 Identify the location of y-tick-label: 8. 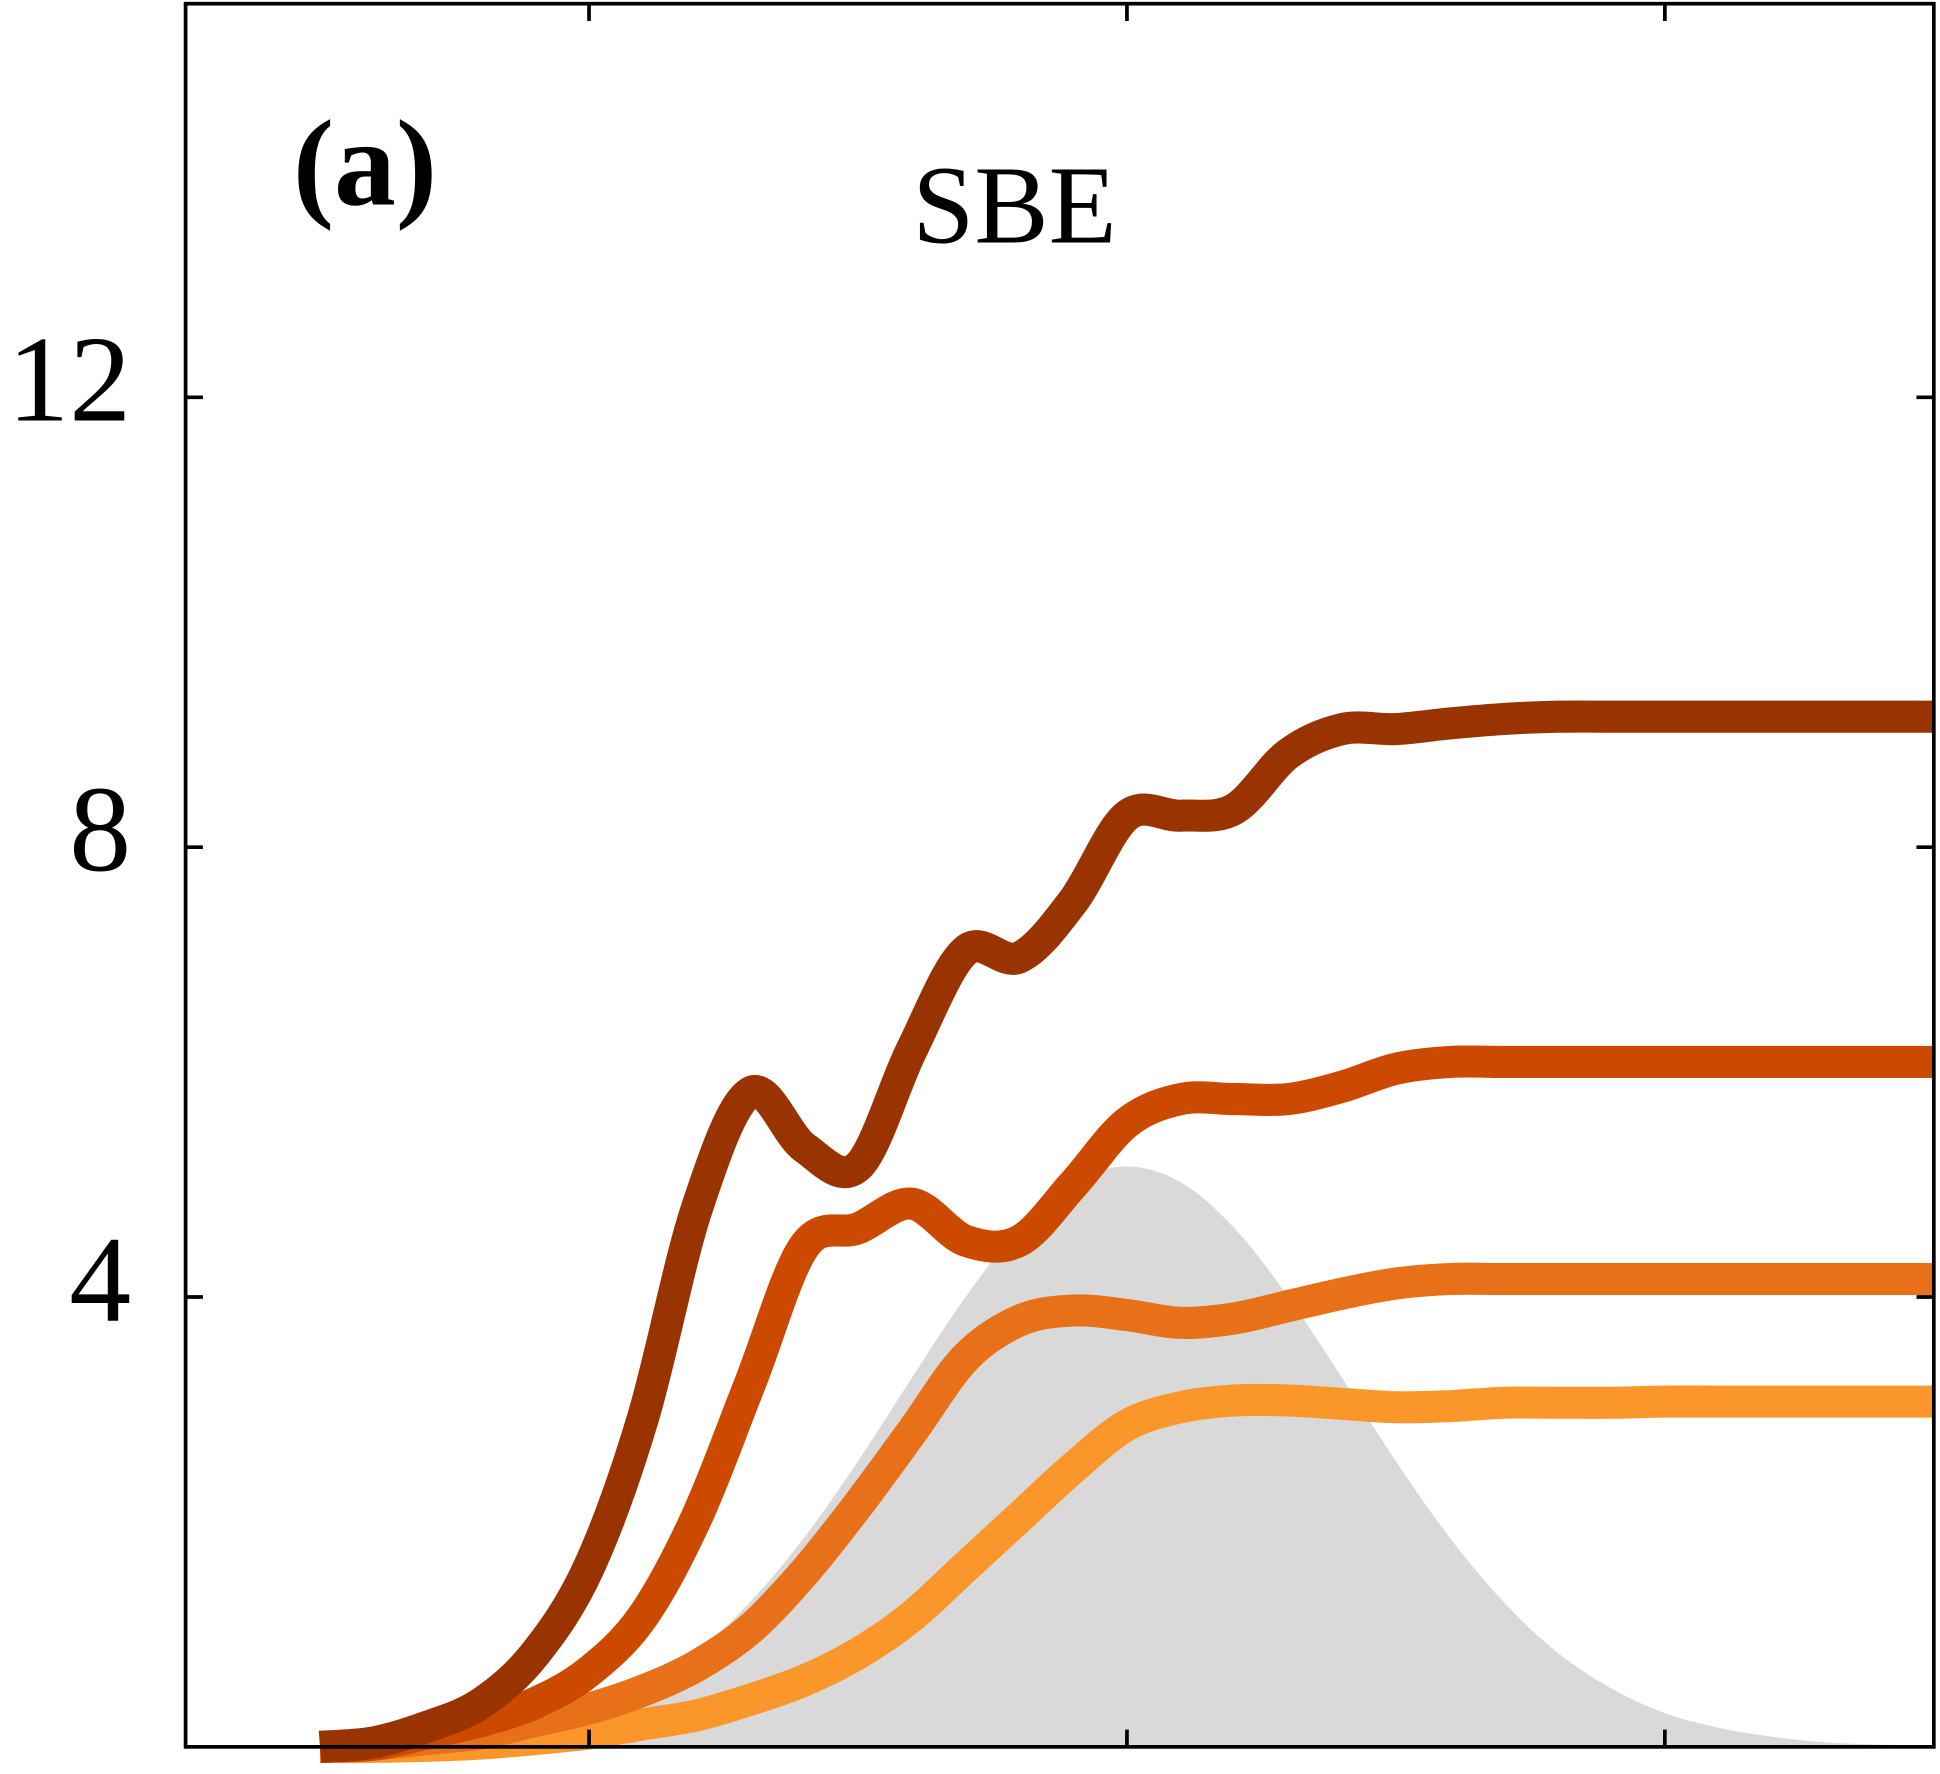
(100, 829).